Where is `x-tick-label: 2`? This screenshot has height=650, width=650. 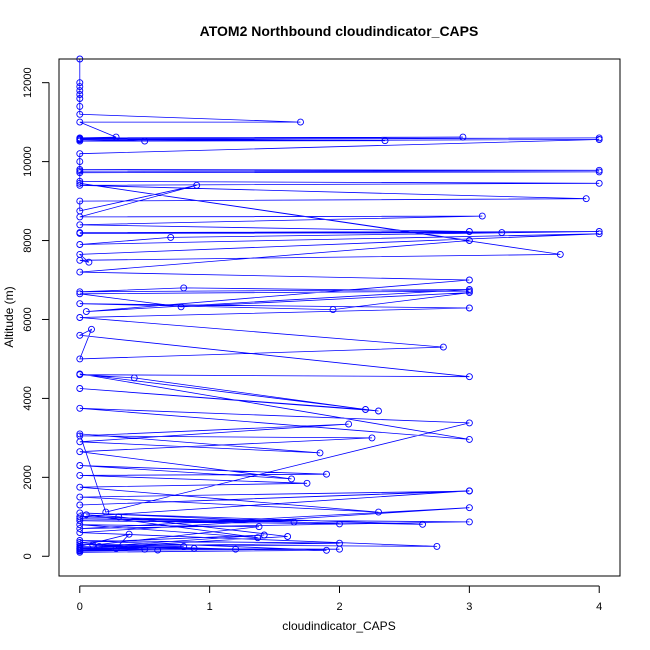
x-tick-label: 2 is located at coordinates (339, 607).